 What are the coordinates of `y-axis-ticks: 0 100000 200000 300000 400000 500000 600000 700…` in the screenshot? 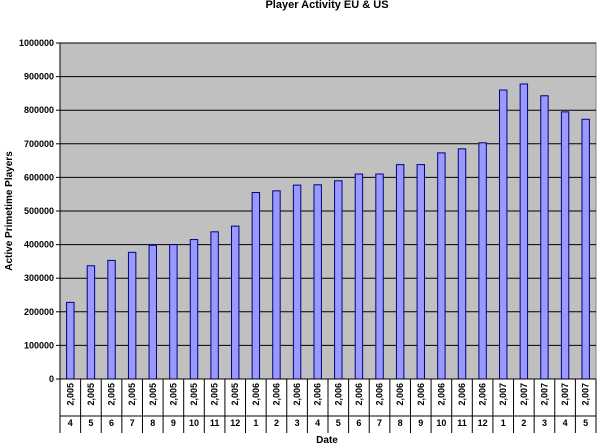 It's located at (39, 211).